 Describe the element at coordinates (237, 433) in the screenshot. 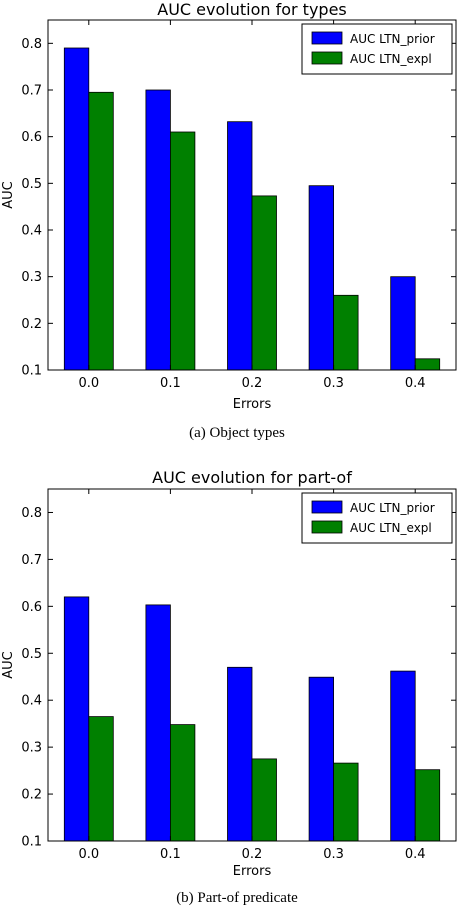

I see `figure-caption: (a) Object types` at that location.